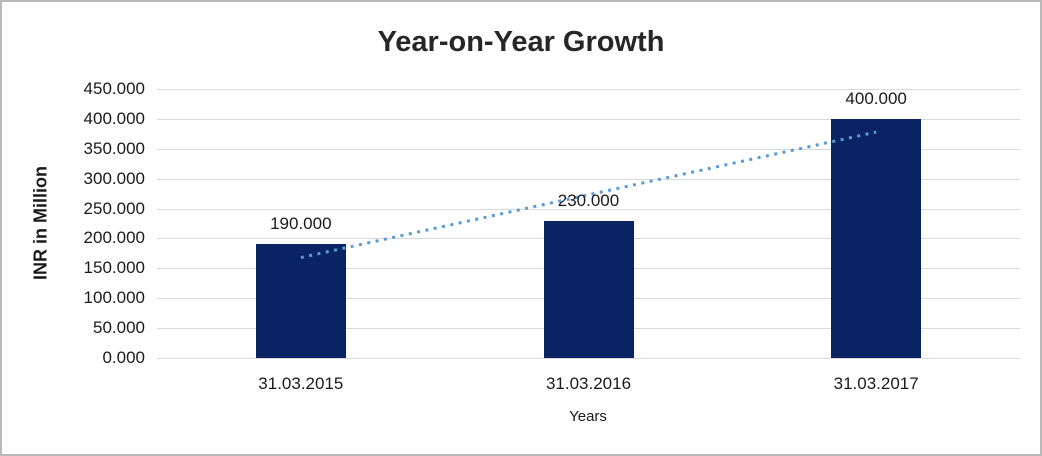 This screenshot has width=1042, height=456. What do you see at coordinates (588, 416) in the screenshot?
I see `x-axis-title: Years` at bounding box center [588, 416].